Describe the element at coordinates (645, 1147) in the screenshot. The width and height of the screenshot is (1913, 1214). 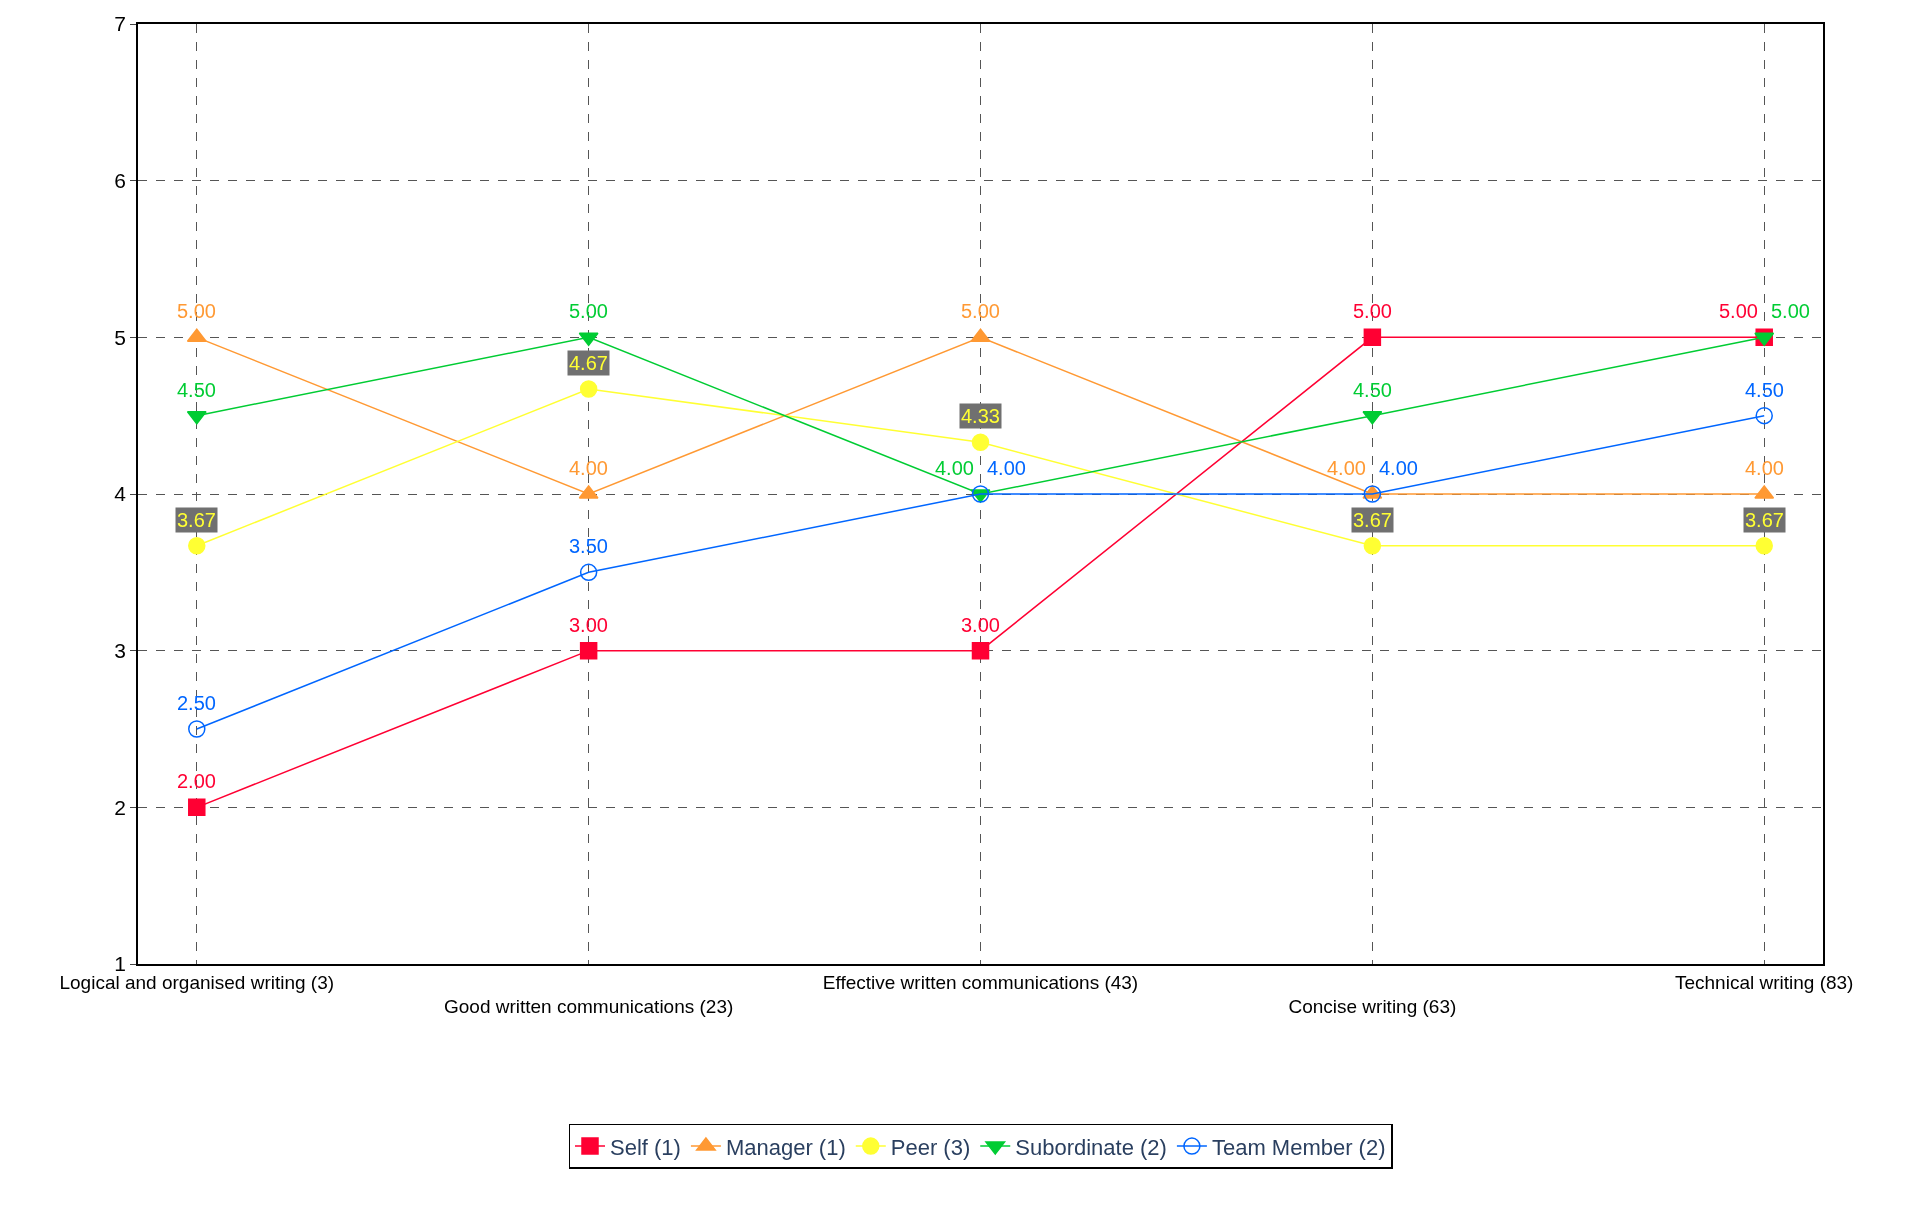
I see `legend-label: Self (1)` at that location.